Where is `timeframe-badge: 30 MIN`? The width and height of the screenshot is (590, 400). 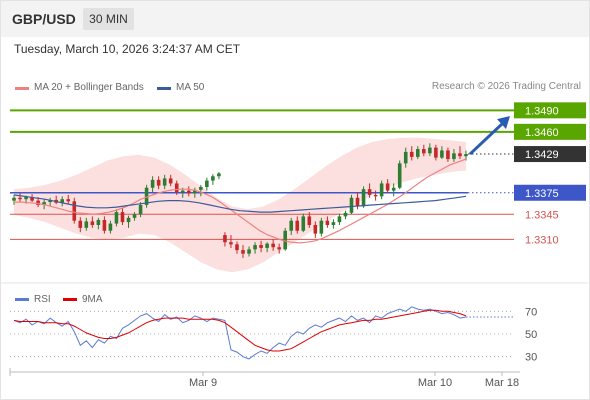
timeframe-badge: 30 MIN is located at coordinates (108, 19).